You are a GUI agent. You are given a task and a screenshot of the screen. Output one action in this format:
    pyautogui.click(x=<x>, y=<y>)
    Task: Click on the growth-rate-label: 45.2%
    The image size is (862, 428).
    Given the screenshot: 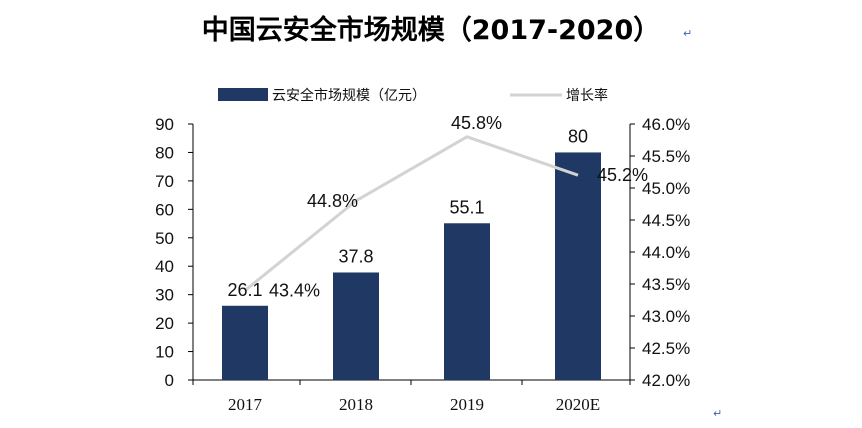 What is the action you would take?
    pyautogui.click(x=622, y=175)
    